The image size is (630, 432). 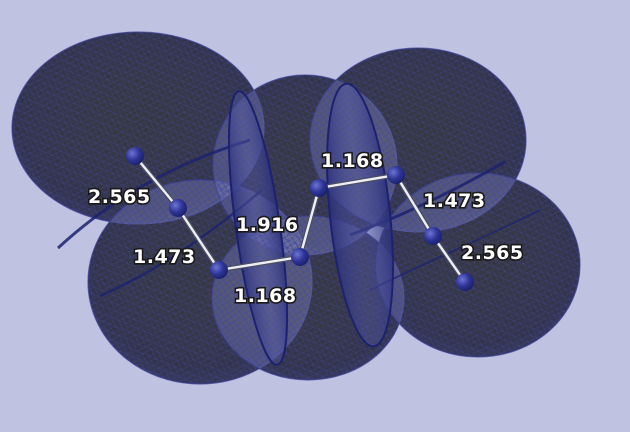 I want to click on label-right-outer: 2.565, so click(x=492, y=253).